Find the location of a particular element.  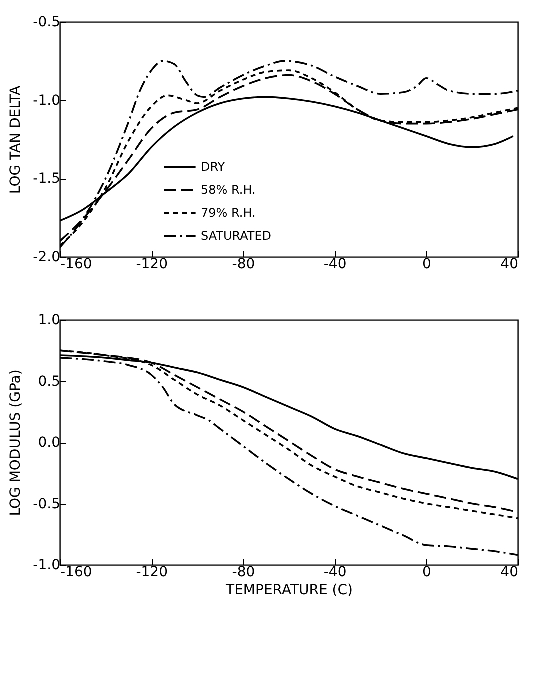

y-axis-title: LOG MODULUS (GPa) is located at coordinates (16, 443).